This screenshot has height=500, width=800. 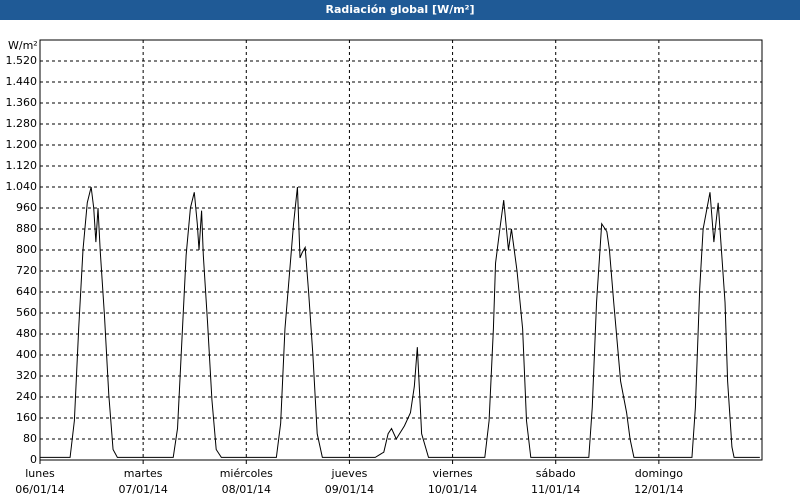 What do you see at coordinates (26, 396) in the screenshot?
I see `y-tick-label: 240` at bounding box center [26, 396].